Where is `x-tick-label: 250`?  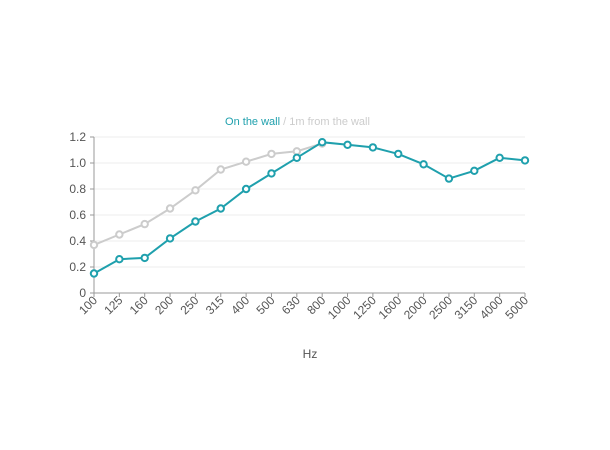
x-tick-label: 250 is located at coordinates (189, 305).